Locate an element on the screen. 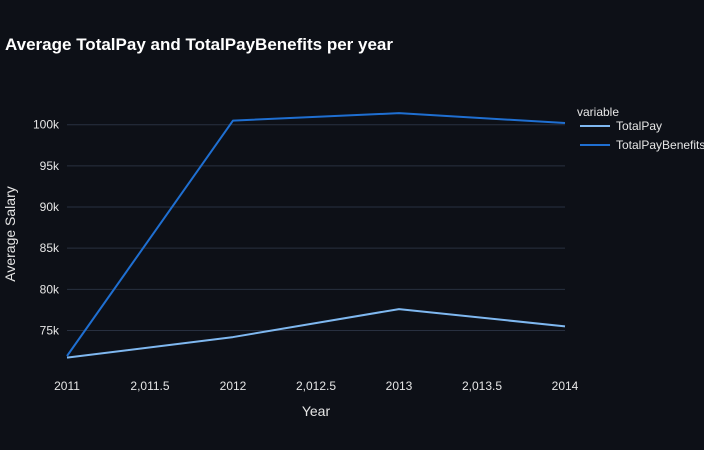 The height and width of the screenshot is (450, 704). x-tick-label: 2012 is located at coordinates (233, 386).